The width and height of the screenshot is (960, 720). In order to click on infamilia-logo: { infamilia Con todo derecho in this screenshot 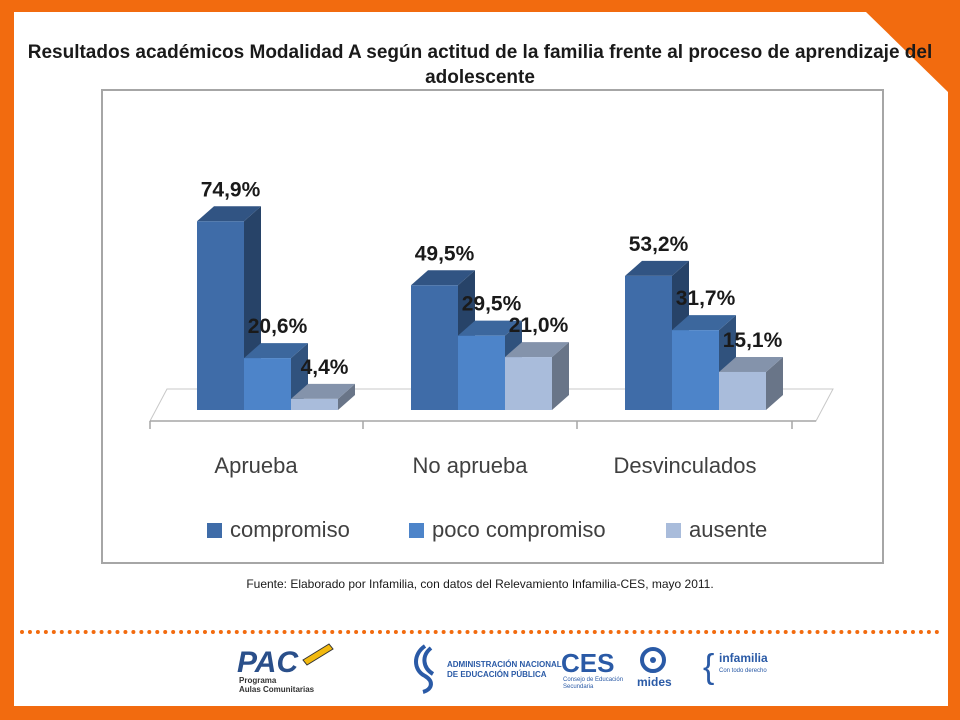, I will do `click(735, 667)`.